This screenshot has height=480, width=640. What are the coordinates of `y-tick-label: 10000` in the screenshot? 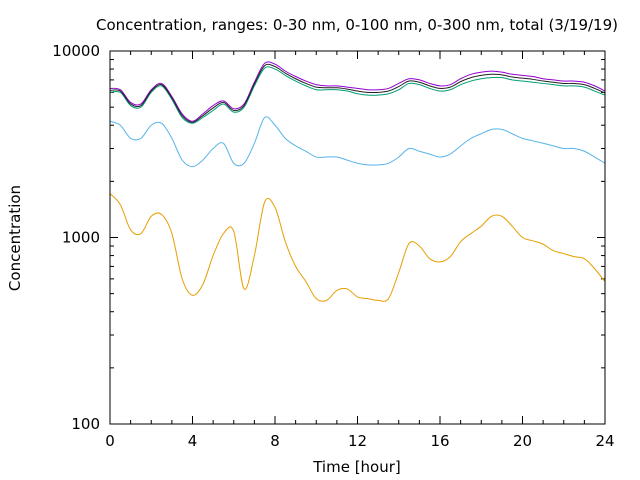 It's located at (76, 51).